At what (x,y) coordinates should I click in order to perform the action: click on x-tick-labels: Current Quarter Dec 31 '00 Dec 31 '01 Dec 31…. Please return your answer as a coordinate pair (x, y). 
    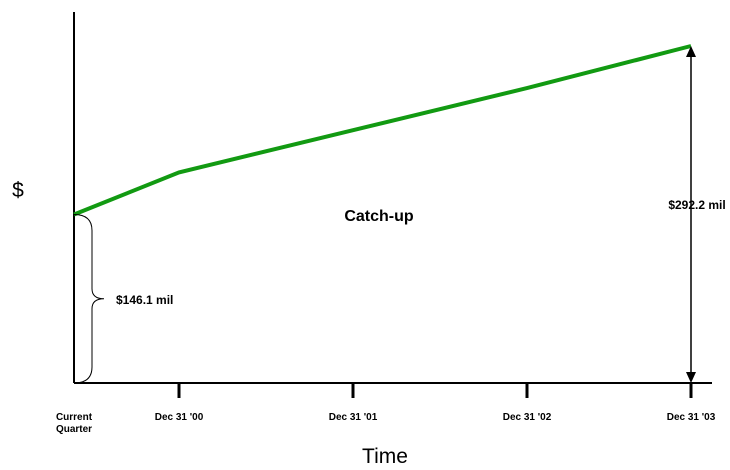
    Looking at the image, I should click on (386, 423).